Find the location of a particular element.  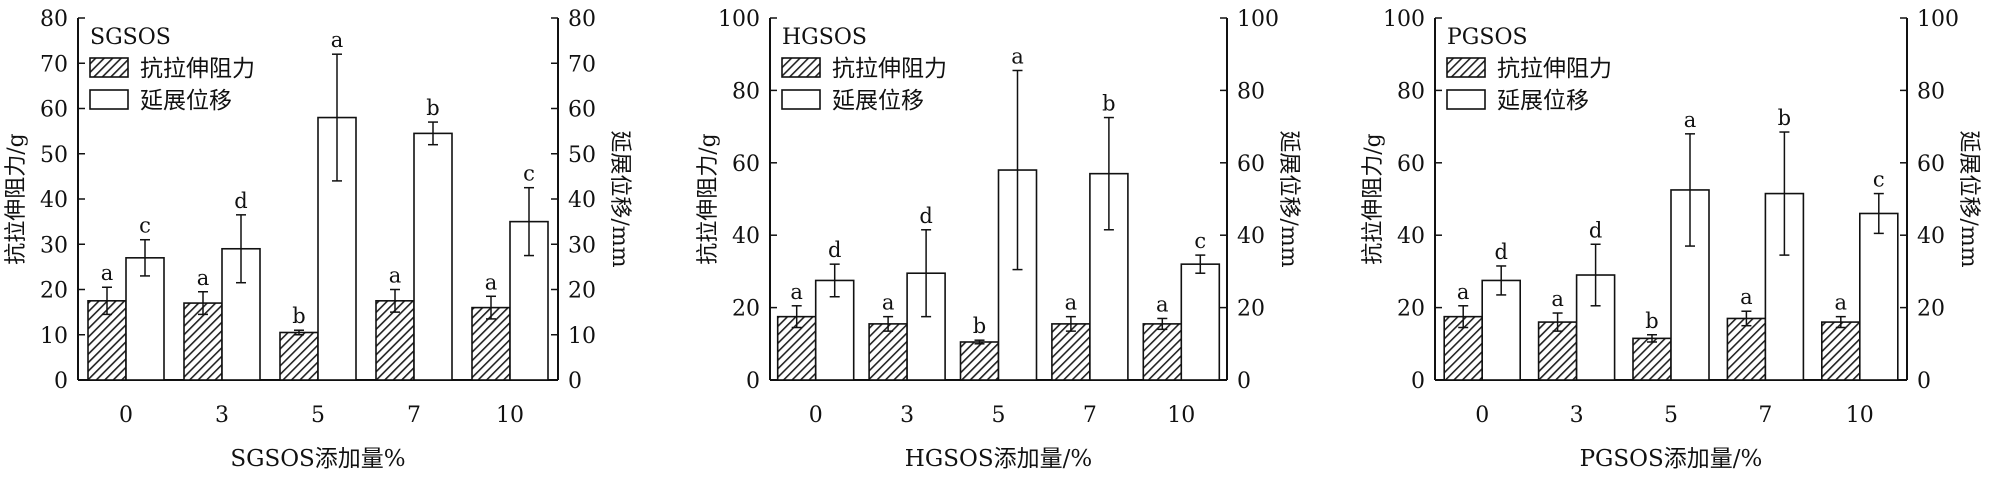

panel-title: HGSOS is located at coordinates (824, 37).